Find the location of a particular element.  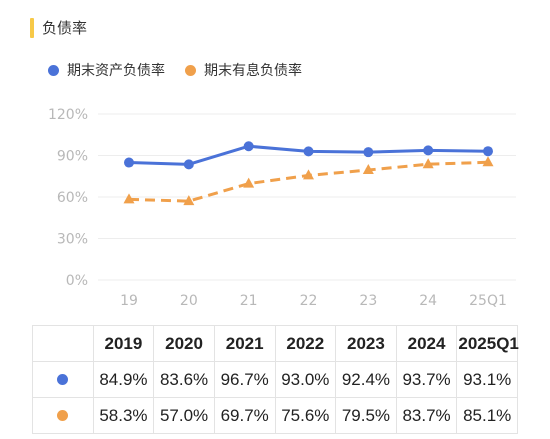

legend-label-series1: 期末资产负债率 is located at coordinates (116, 71).